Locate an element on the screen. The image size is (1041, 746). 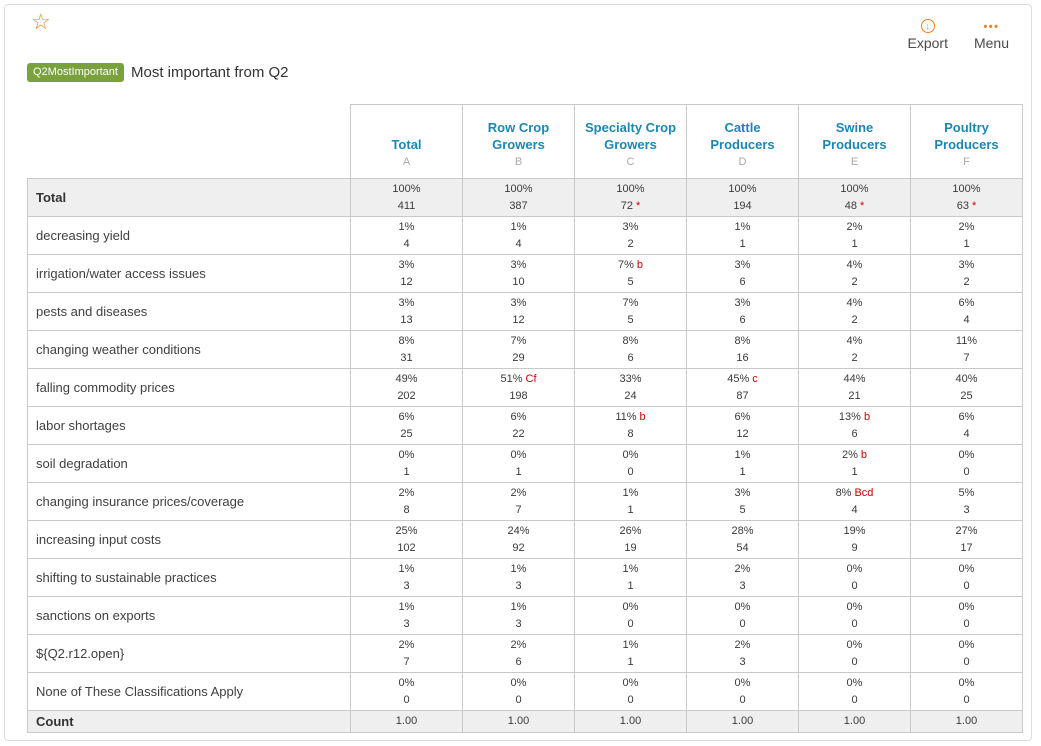
row-label: labor shortages is located at coordinates (189, 425).